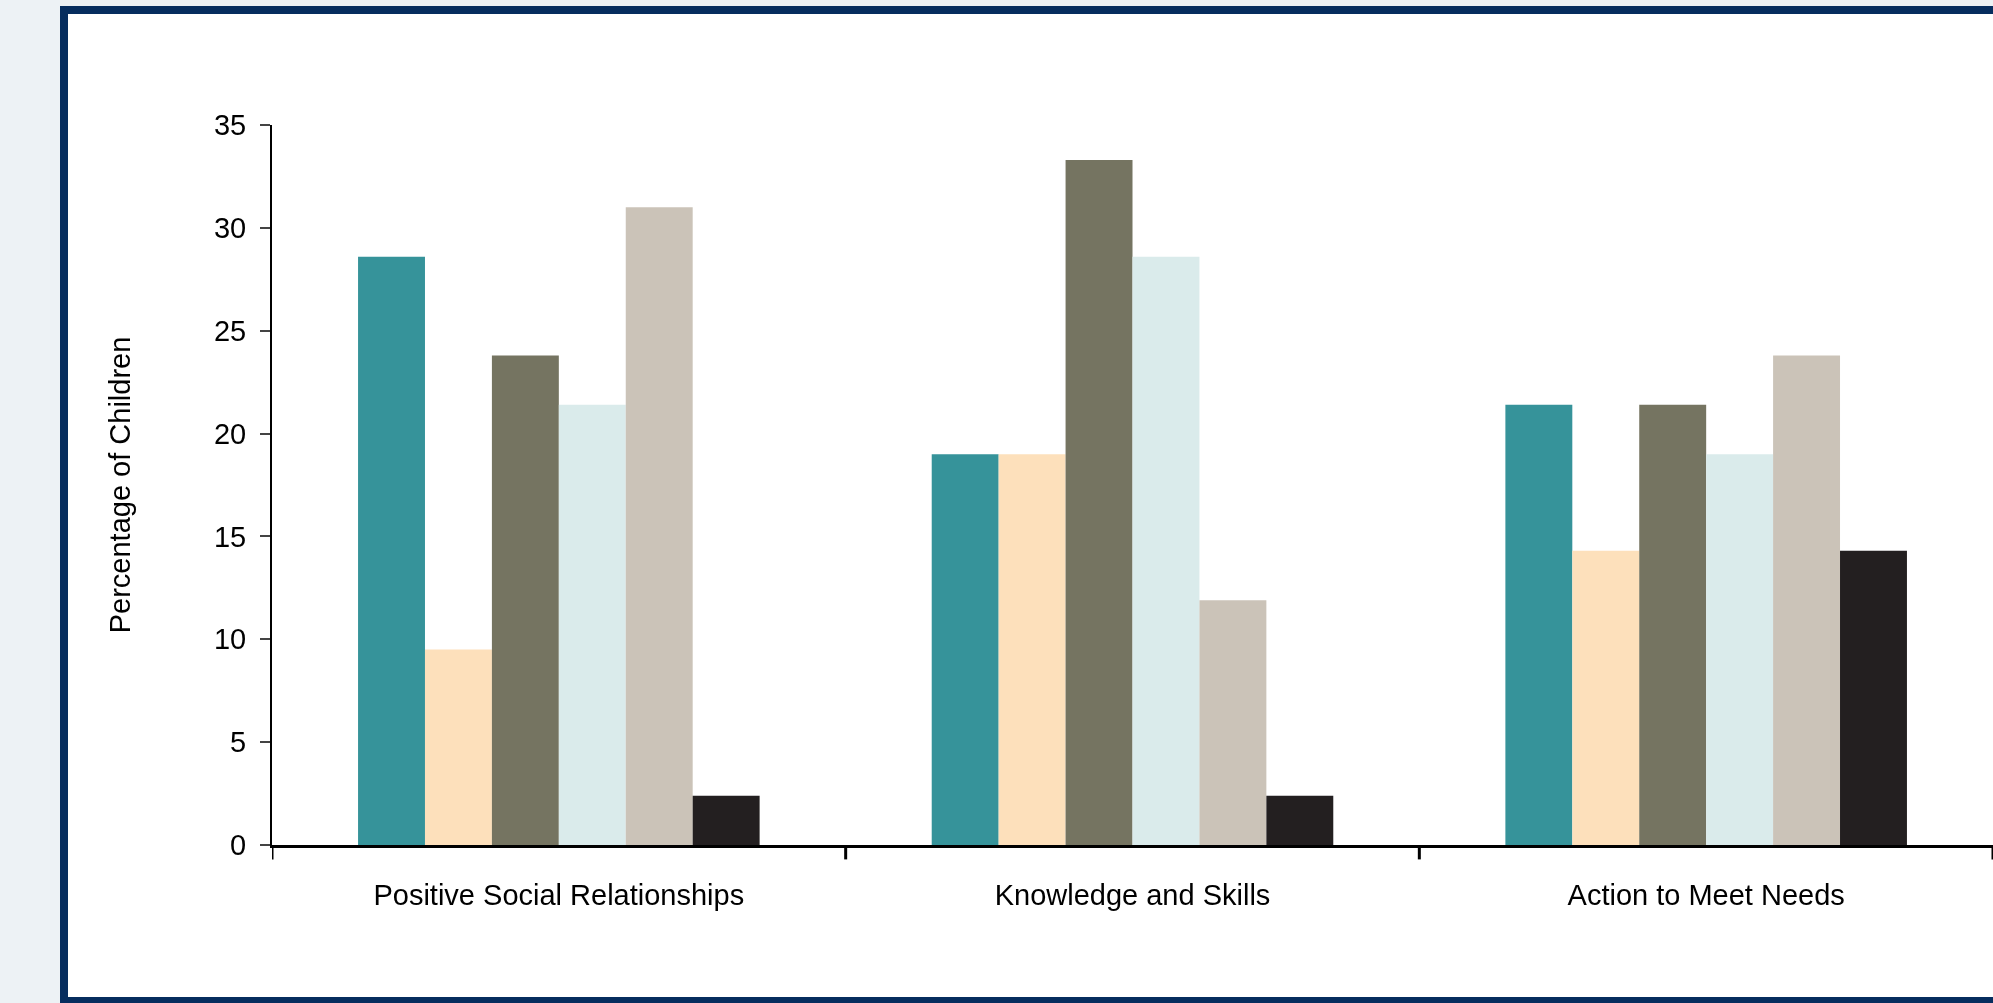 The image size is (1993, 1003). I want to click on y-tick-label: 10, so click(230, 639).